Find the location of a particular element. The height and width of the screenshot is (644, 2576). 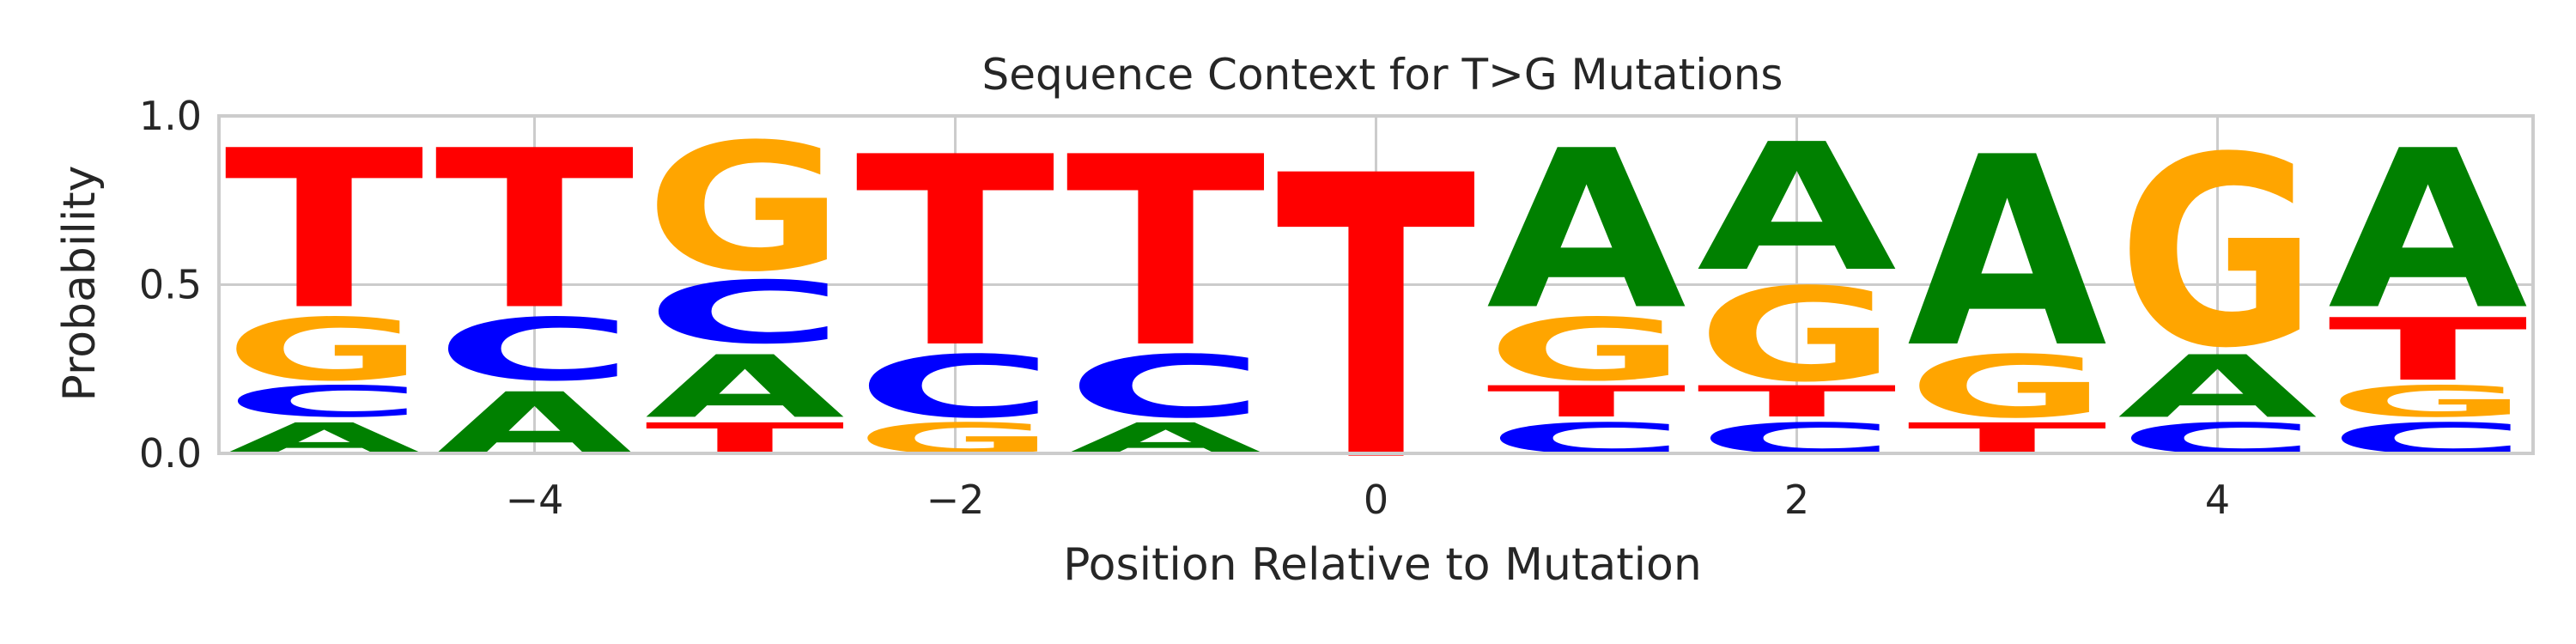

x-axis-label: Position Relative to Mutation is located at coordinates (1382, 565).